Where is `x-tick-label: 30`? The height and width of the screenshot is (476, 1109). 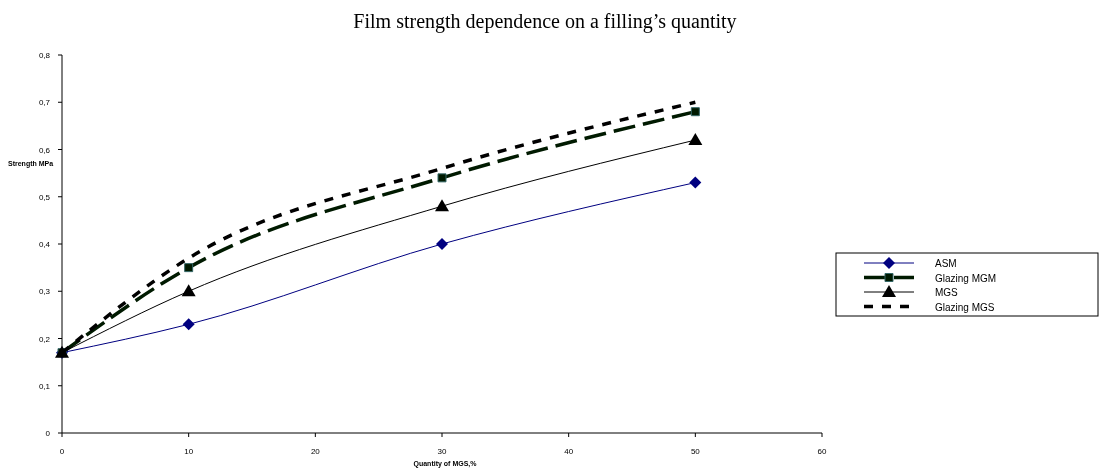 x-tick-label: 30 is located at coordinates (442, 451).